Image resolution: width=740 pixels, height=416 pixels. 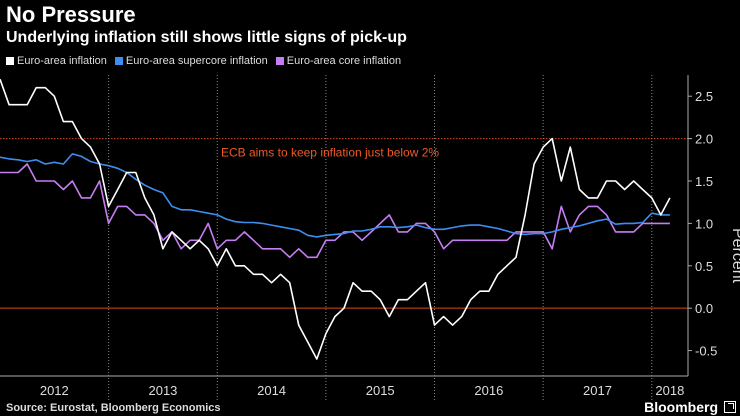 I want to click on x-tick-label-2012: 2012, so click(x=54, y=390).